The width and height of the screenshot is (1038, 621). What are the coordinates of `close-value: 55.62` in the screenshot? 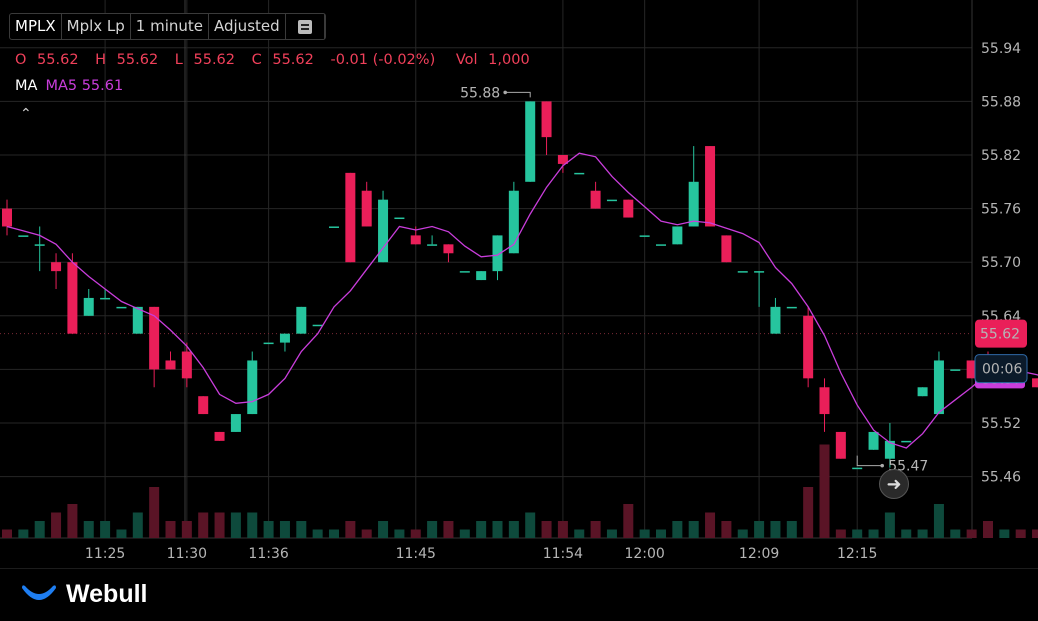 It's located at (293, 60).